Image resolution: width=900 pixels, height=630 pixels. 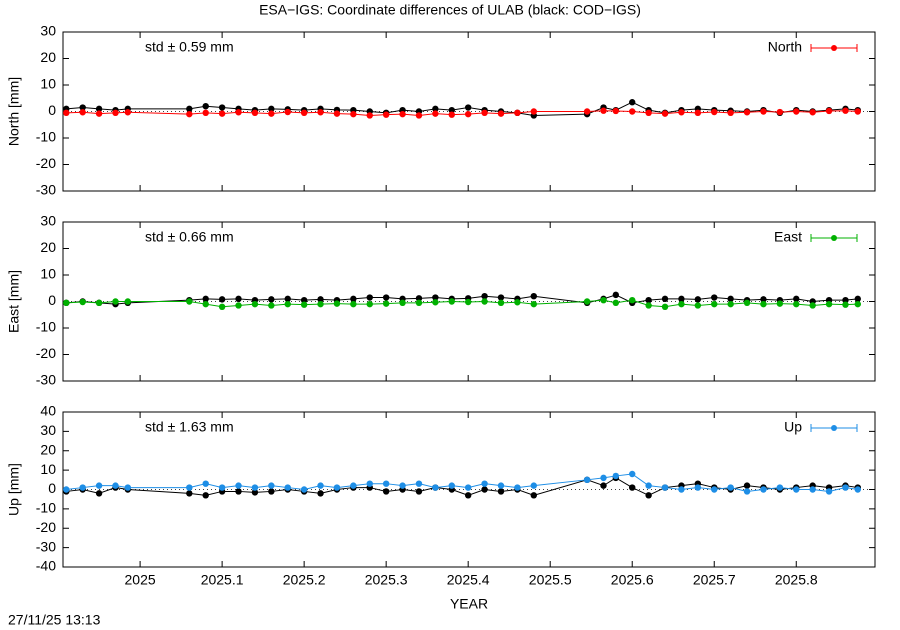 I want to click on y-tick-label: 40, so click(x=48, y=411).